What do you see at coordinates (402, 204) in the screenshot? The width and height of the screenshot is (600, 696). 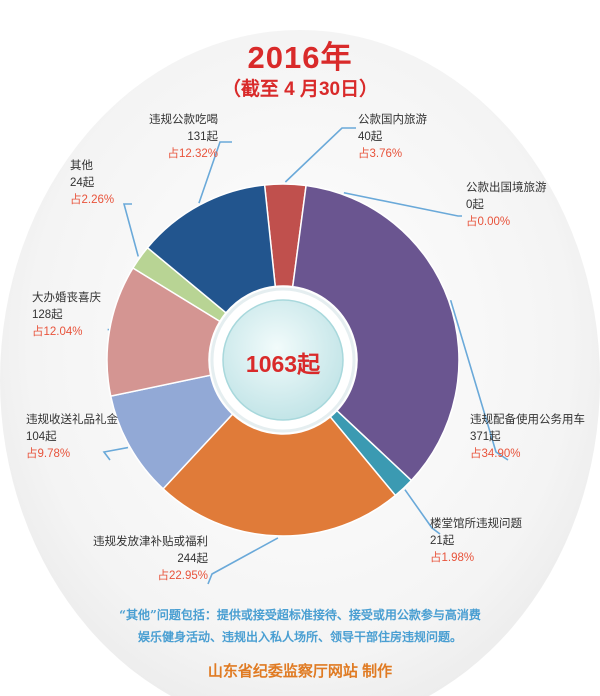 I see `leader-line-abroad` at bounding box center [402, 204].